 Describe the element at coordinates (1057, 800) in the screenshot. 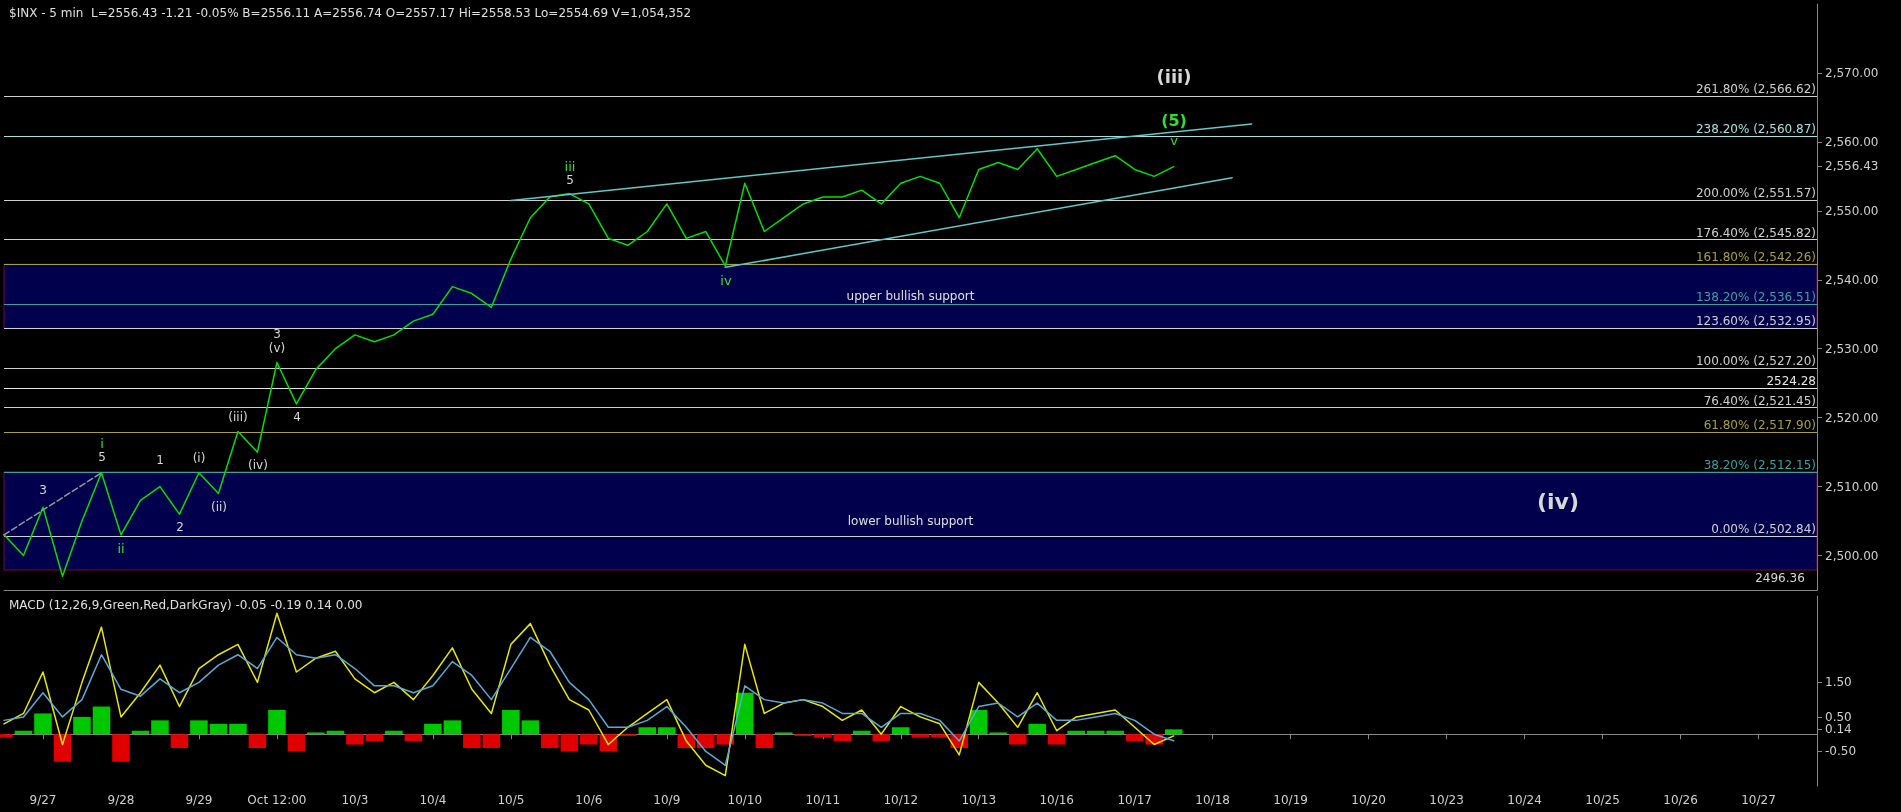

I see `x-tick-label: 10/16` at that location.